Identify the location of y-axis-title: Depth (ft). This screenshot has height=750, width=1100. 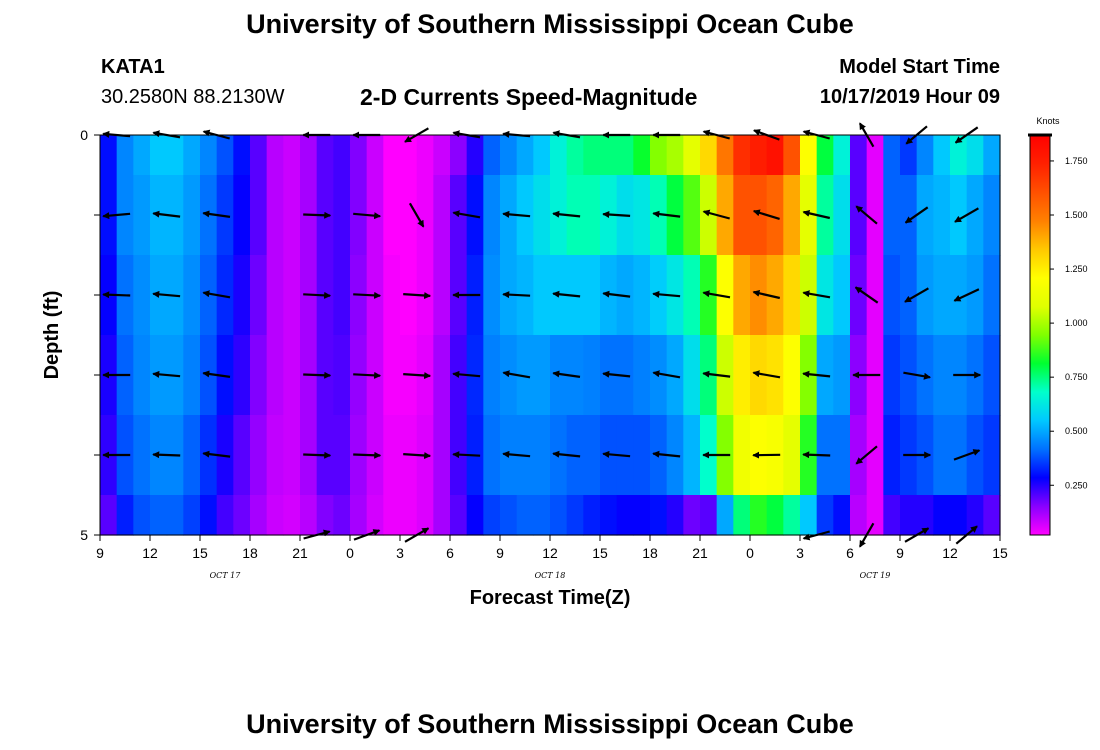
(52, 335).